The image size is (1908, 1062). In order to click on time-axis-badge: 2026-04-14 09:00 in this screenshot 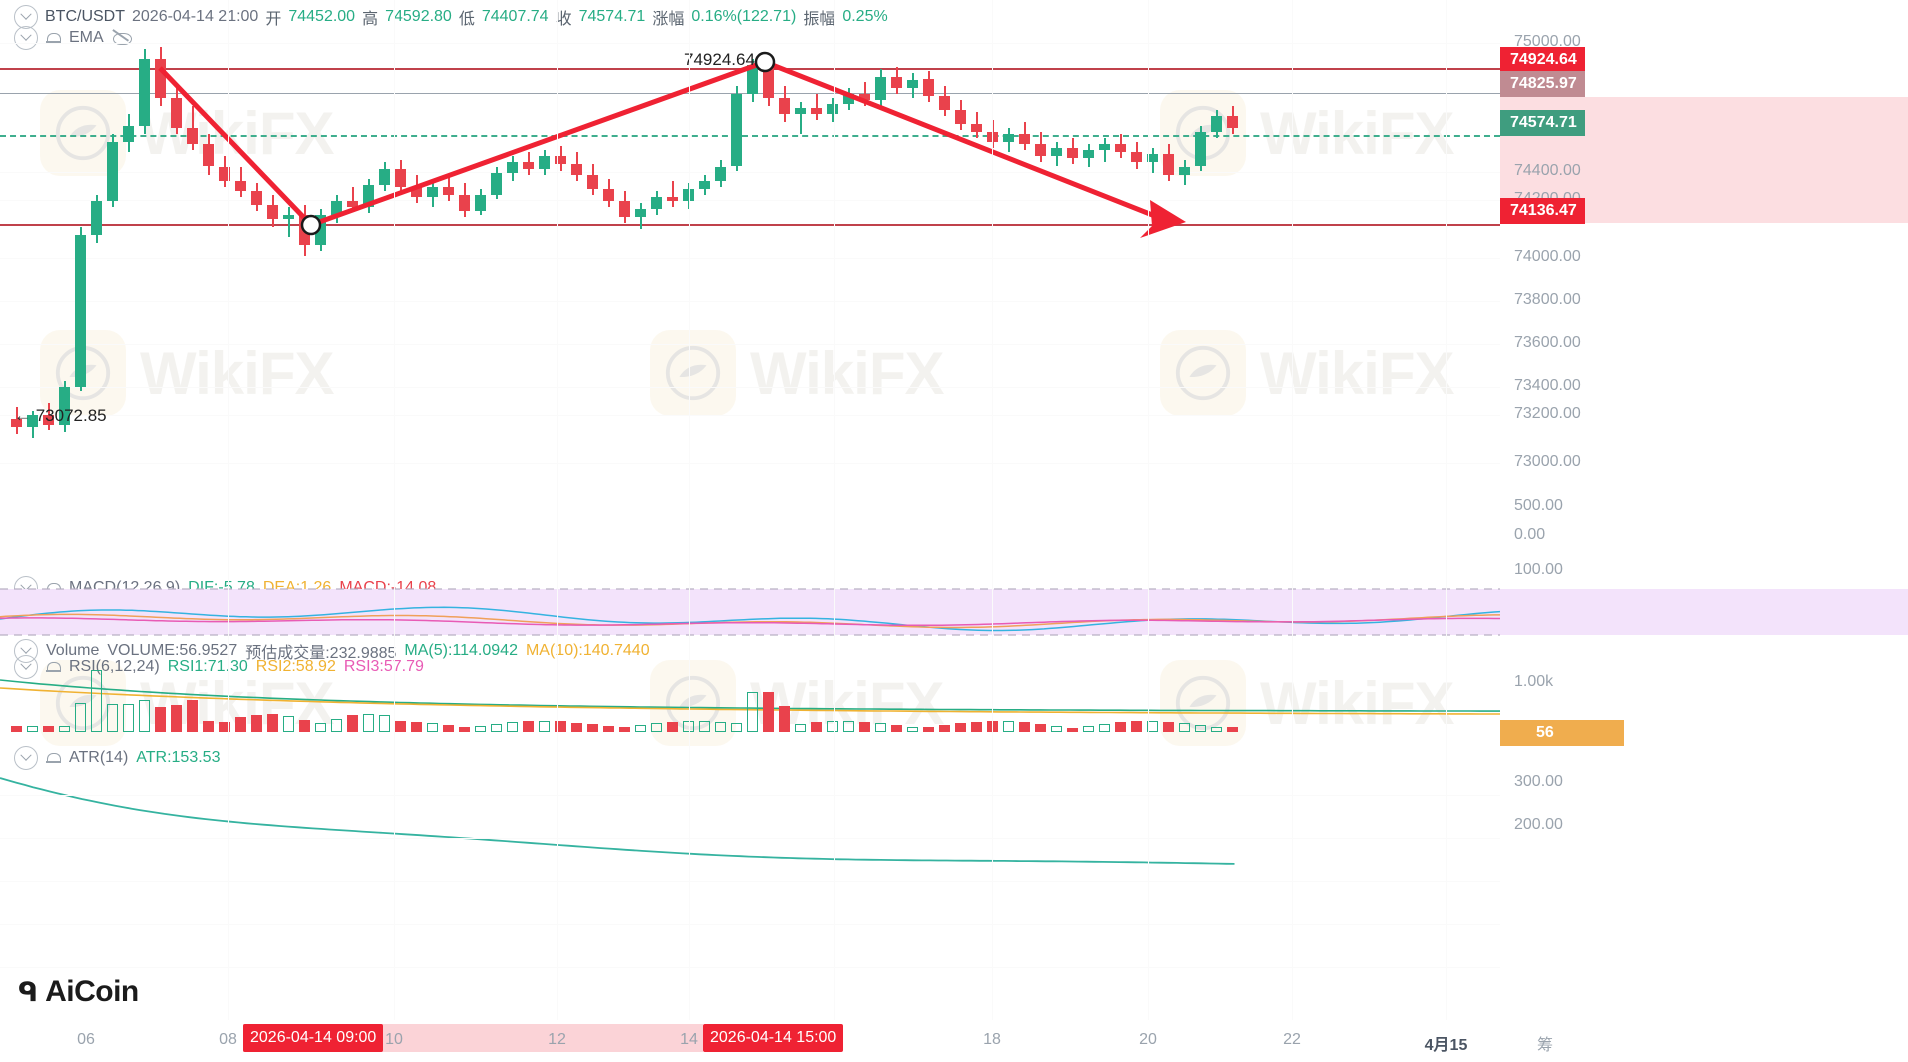, I will do `click(313, 1038)`.